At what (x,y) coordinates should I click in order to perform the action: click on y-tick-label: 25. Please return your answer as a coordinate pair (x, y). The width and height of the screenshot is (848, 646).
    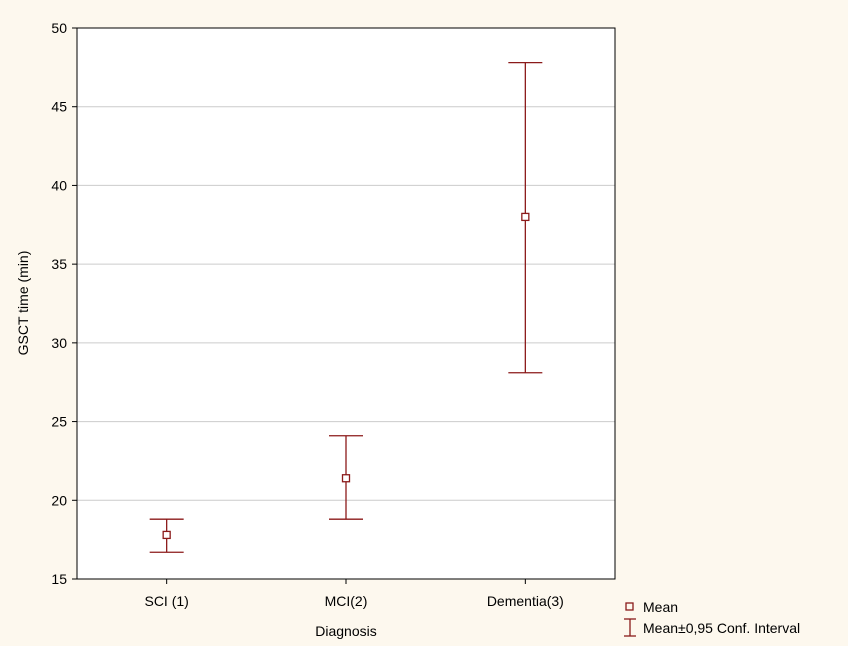
    Looking at the image, I should click on (59, 422).